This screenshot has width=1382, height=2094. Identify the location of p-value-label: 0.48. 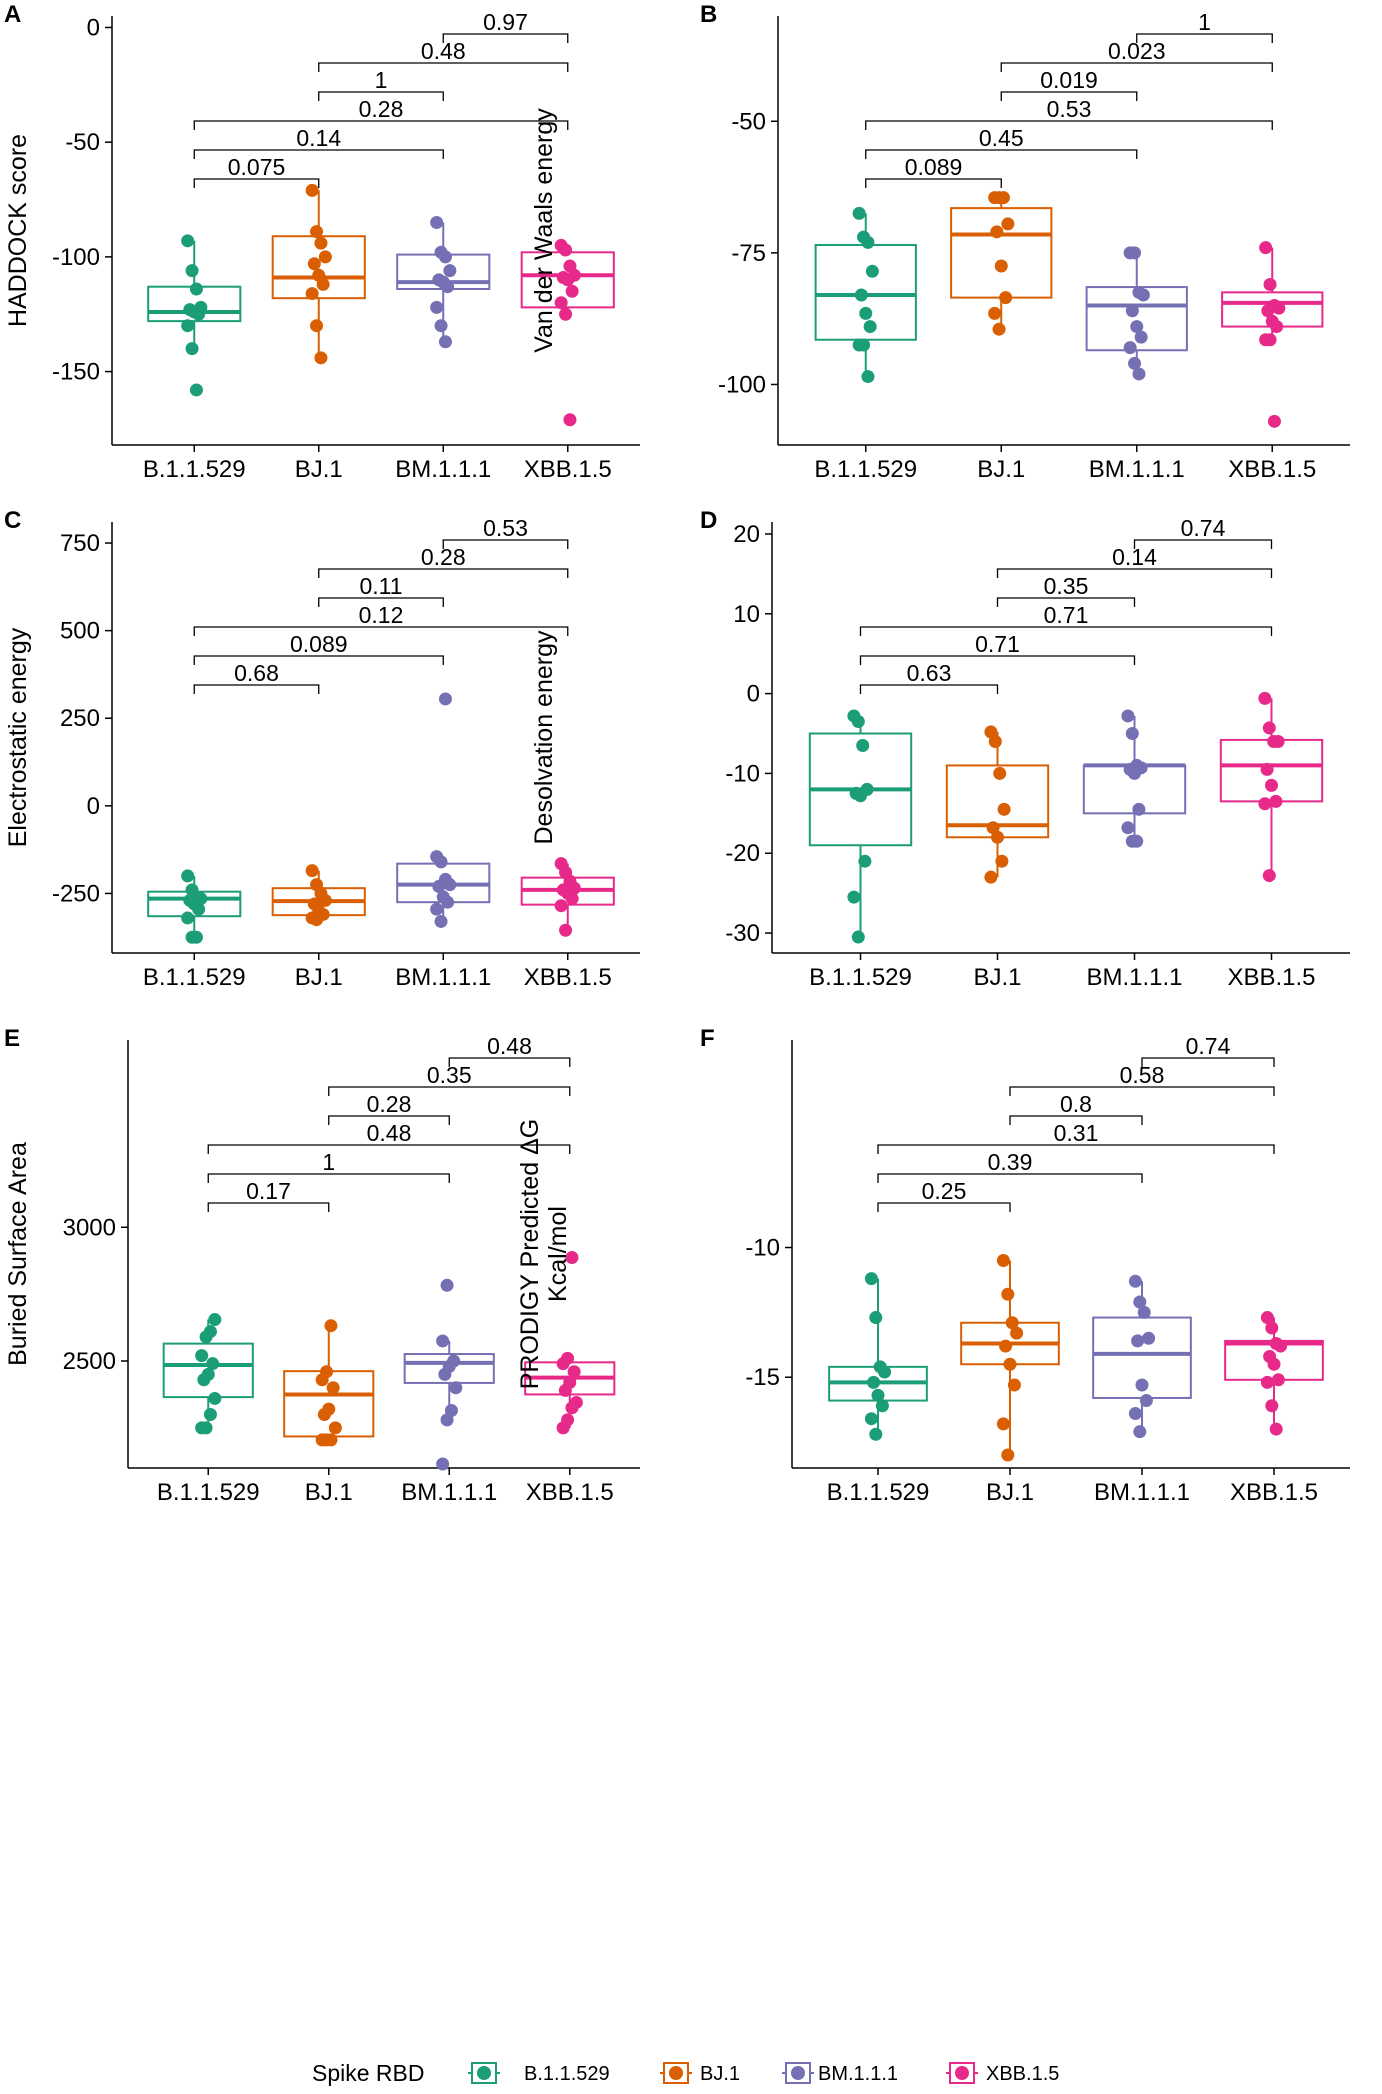
(389, 1133).